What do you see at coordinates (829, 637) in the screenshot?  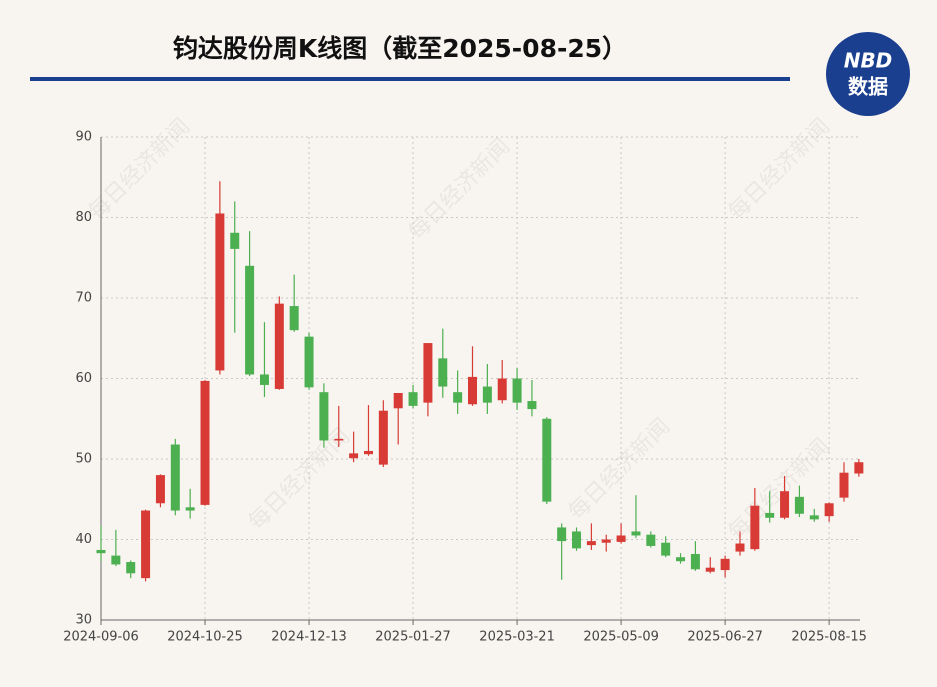 I see `x-tick-label: 2025-08-15` at bounding box center [829, 637].